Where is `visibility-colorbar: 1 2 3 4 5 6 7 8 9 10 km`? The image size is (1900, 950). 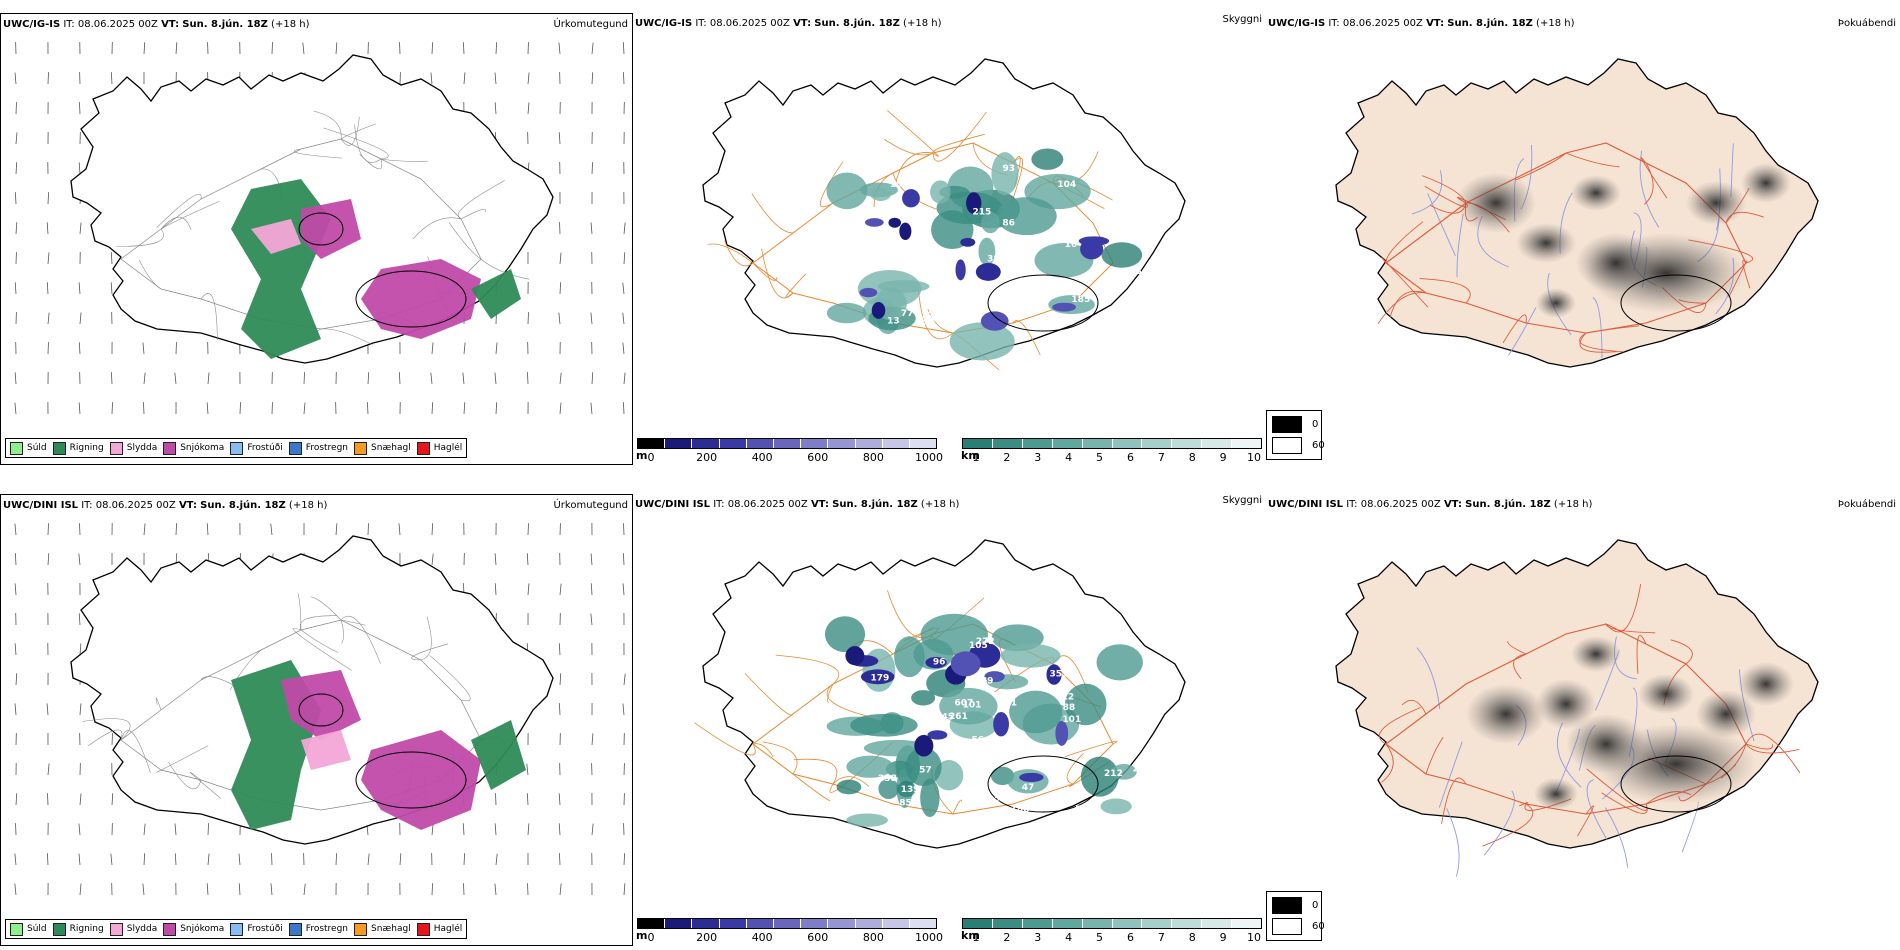 visibility-colorbar: 1 2 3 4 5 6 7 8 9 10 km is located at coordinates (1111, 451).